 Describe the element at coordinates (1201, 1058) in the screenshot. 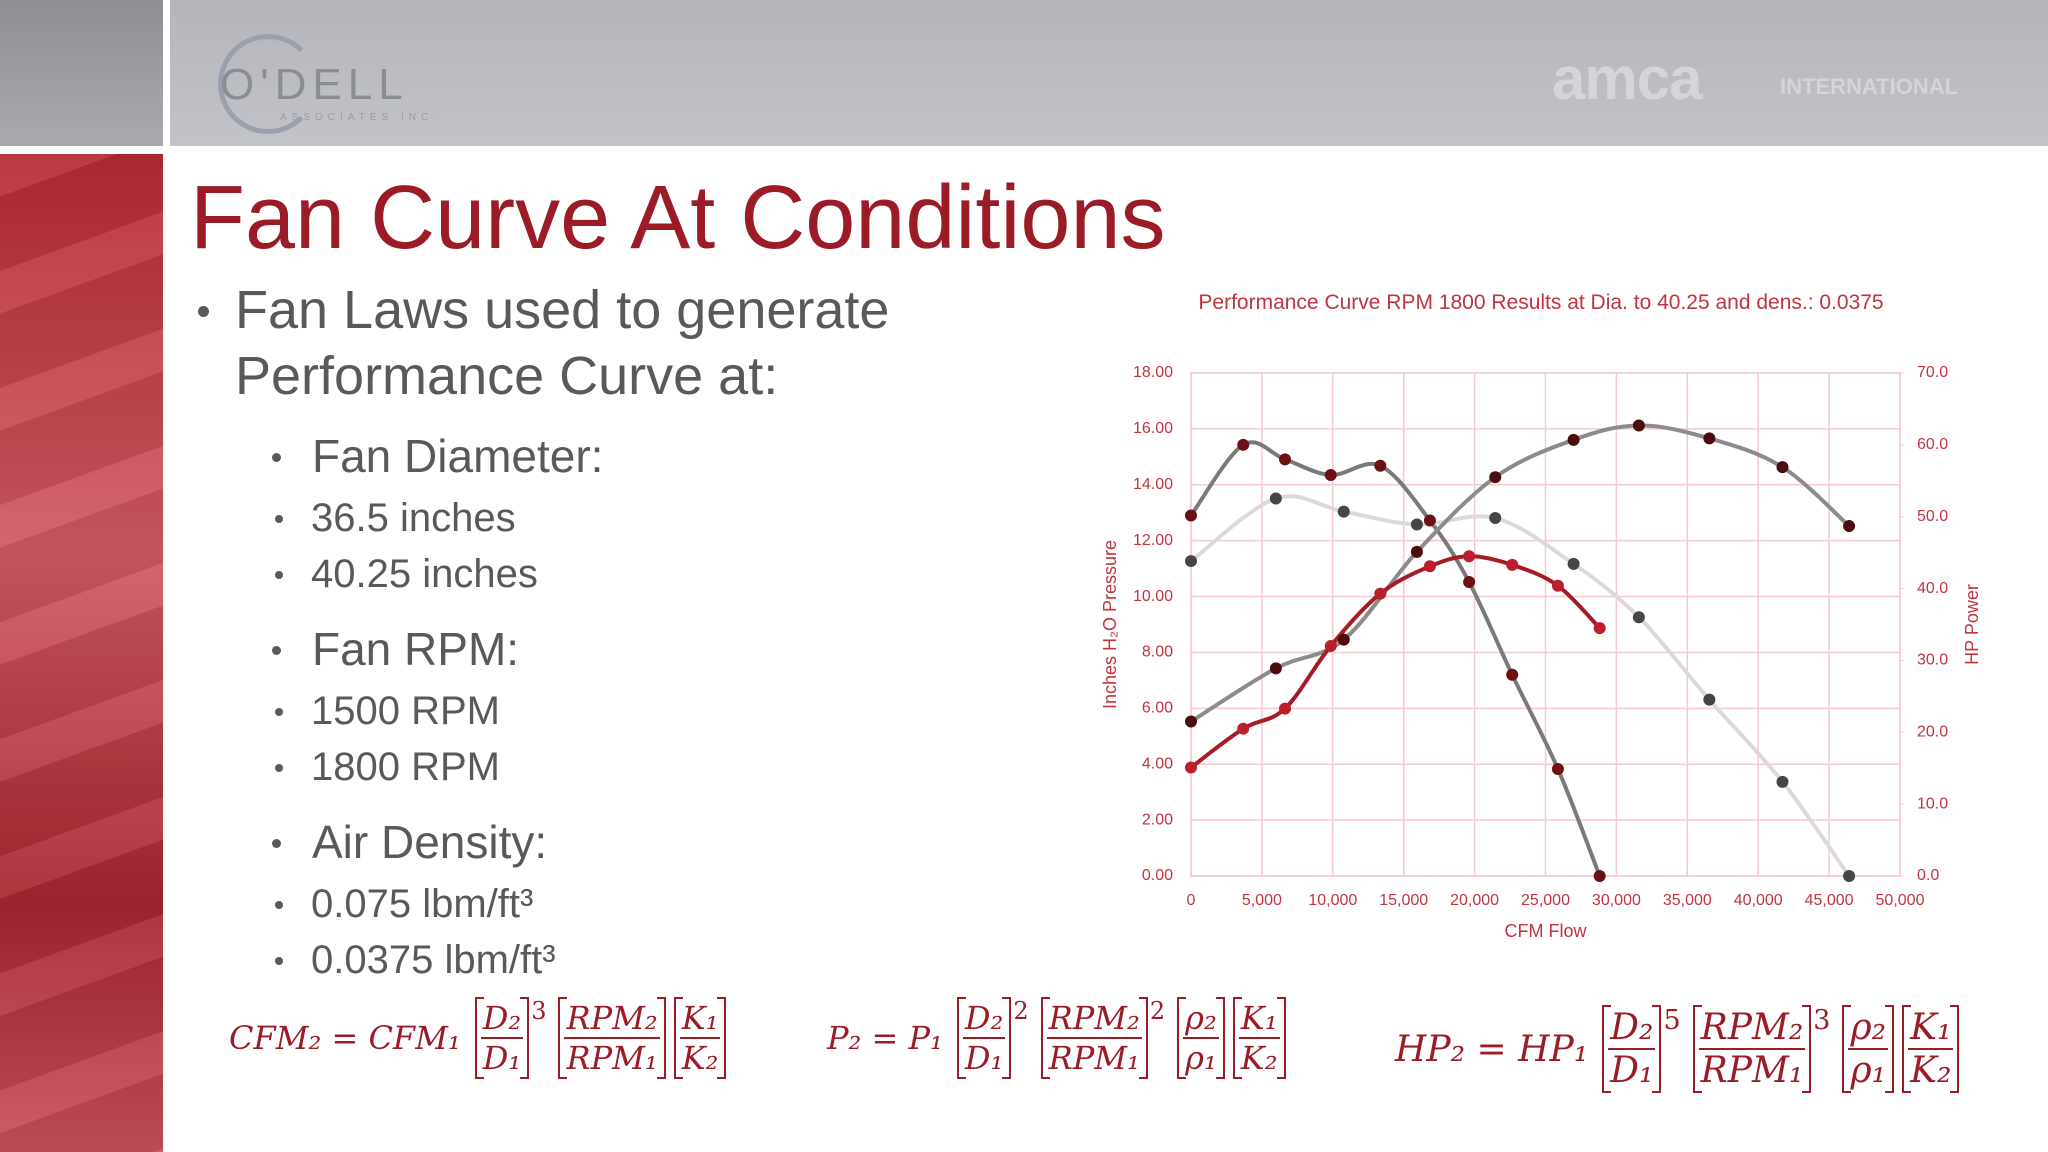

I see `denominator: ρ₁` at that location.